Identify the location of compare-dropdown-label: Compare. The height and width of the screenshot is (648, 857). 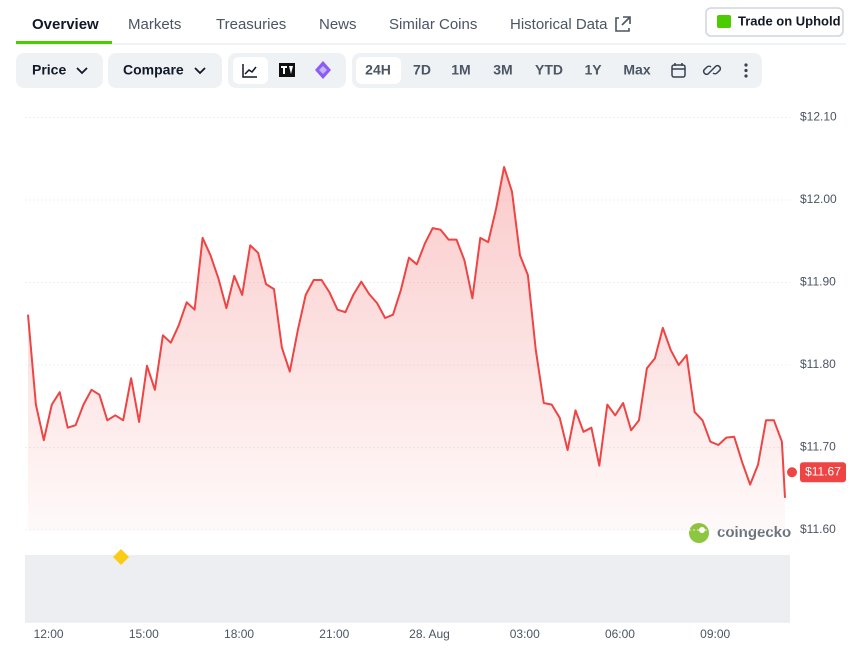
(153, 70).